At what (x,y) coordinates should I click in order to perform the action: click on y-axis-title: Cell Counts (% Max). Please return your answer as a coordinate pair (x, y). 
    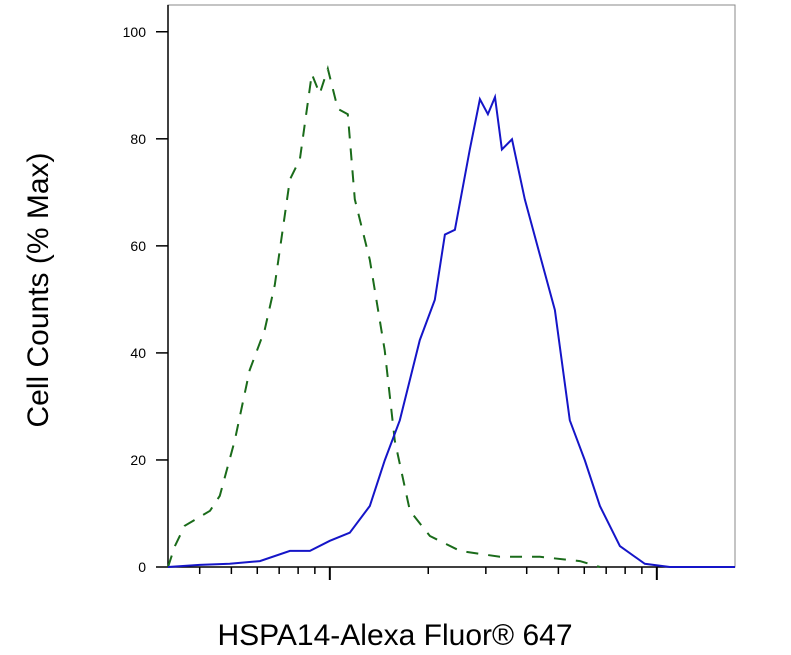
    Looking at the image, I should click on (38, 289).